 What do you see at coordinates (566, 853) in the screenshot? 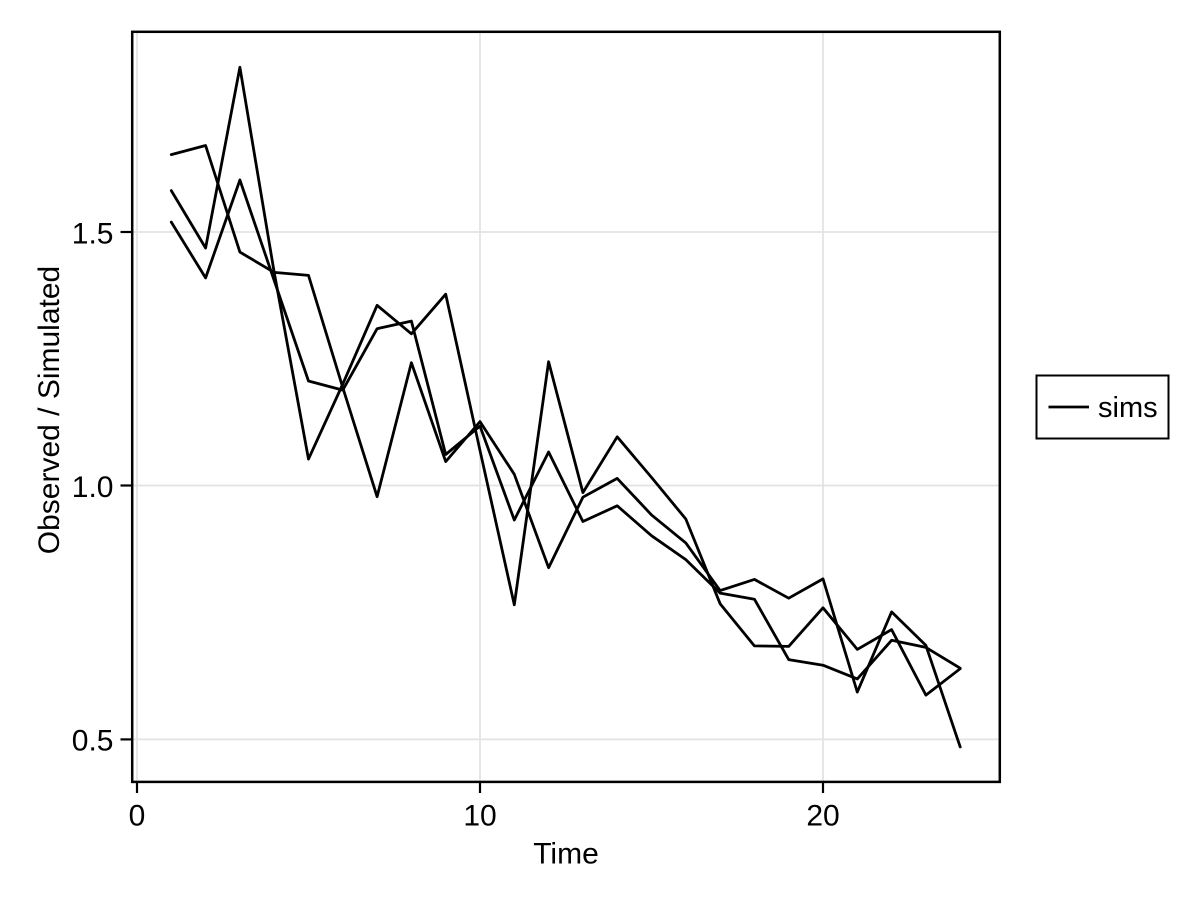
I see `svg-text: Time` at bounding box center [566, 853].